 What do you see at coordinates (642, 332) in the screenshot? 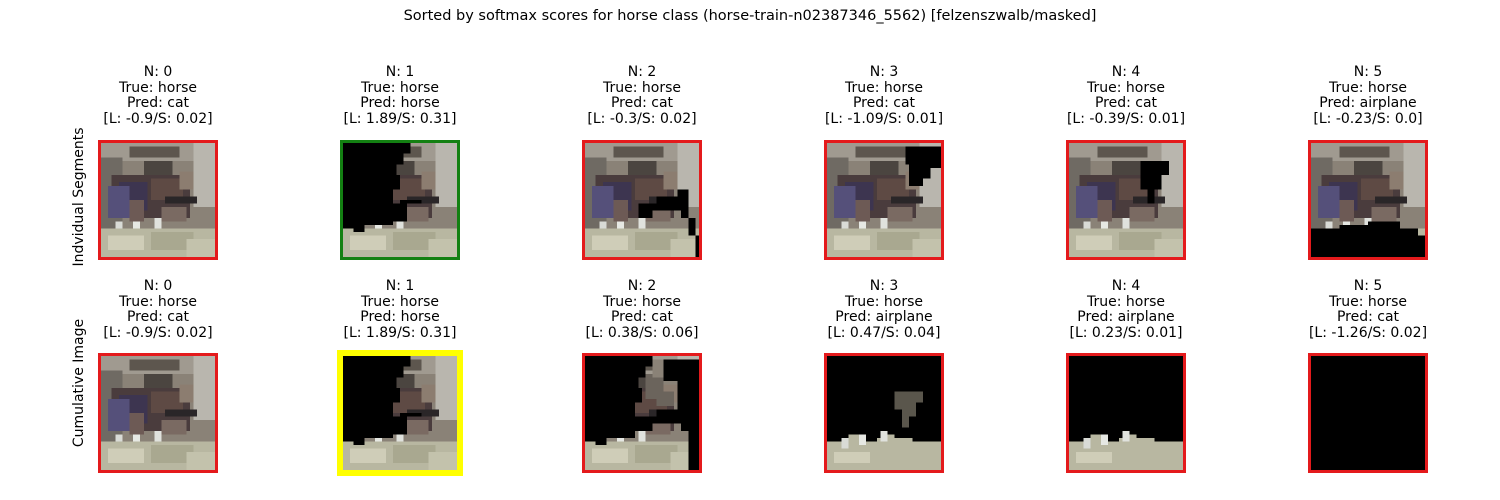
I see `caption-scores: [L: 0.38/S: 0.06]` at bounding box center [642, 332].